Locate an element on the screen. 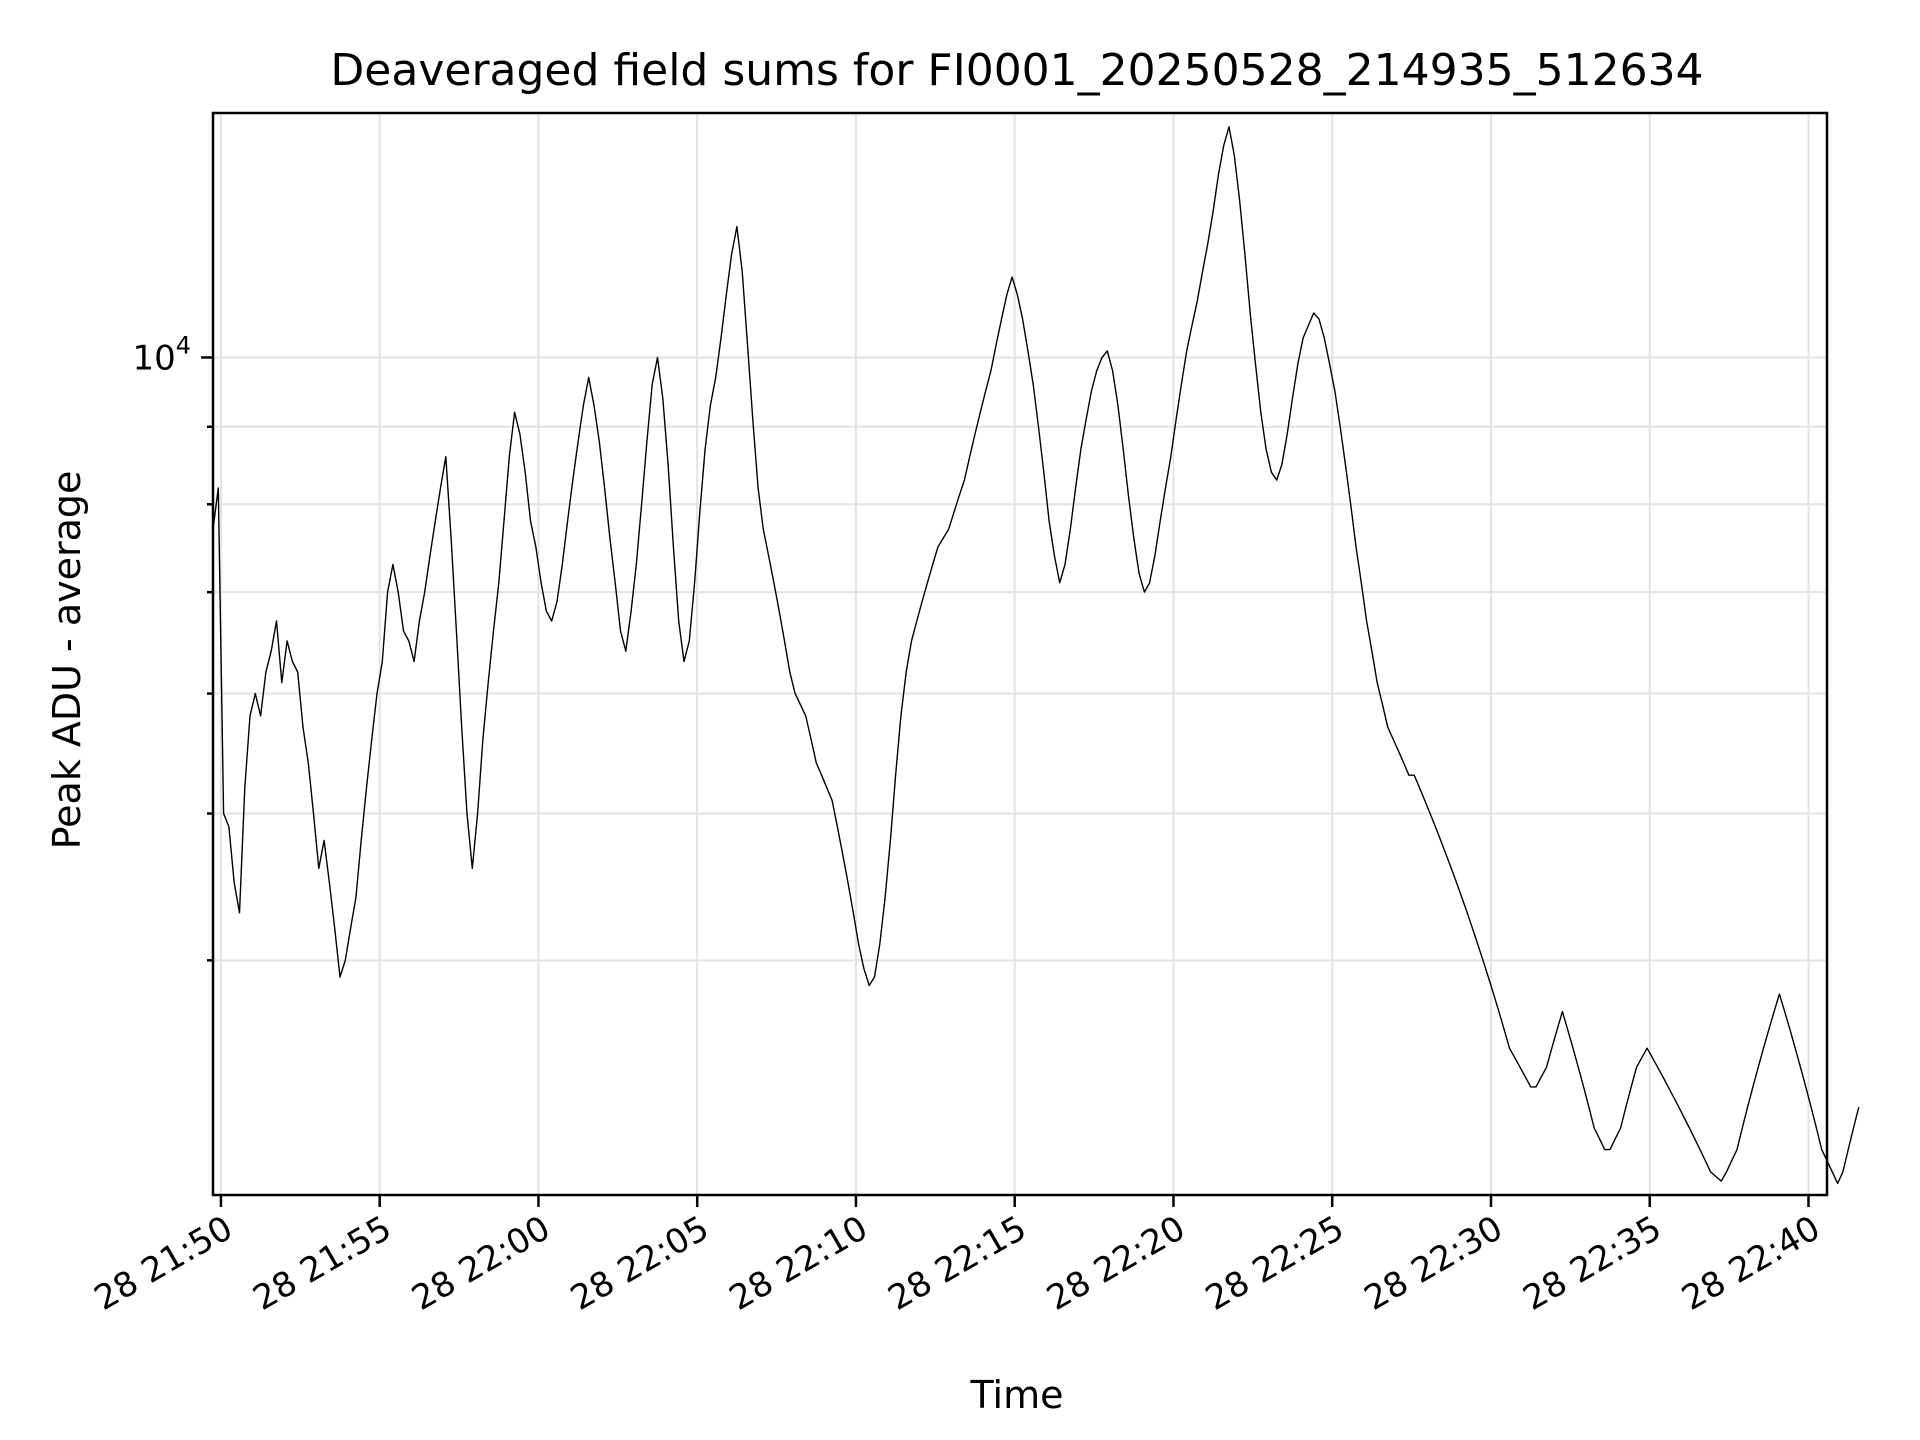 The image size is (1920, 1440). x-axis-label: Time is located at coordinates (1017, 1395).